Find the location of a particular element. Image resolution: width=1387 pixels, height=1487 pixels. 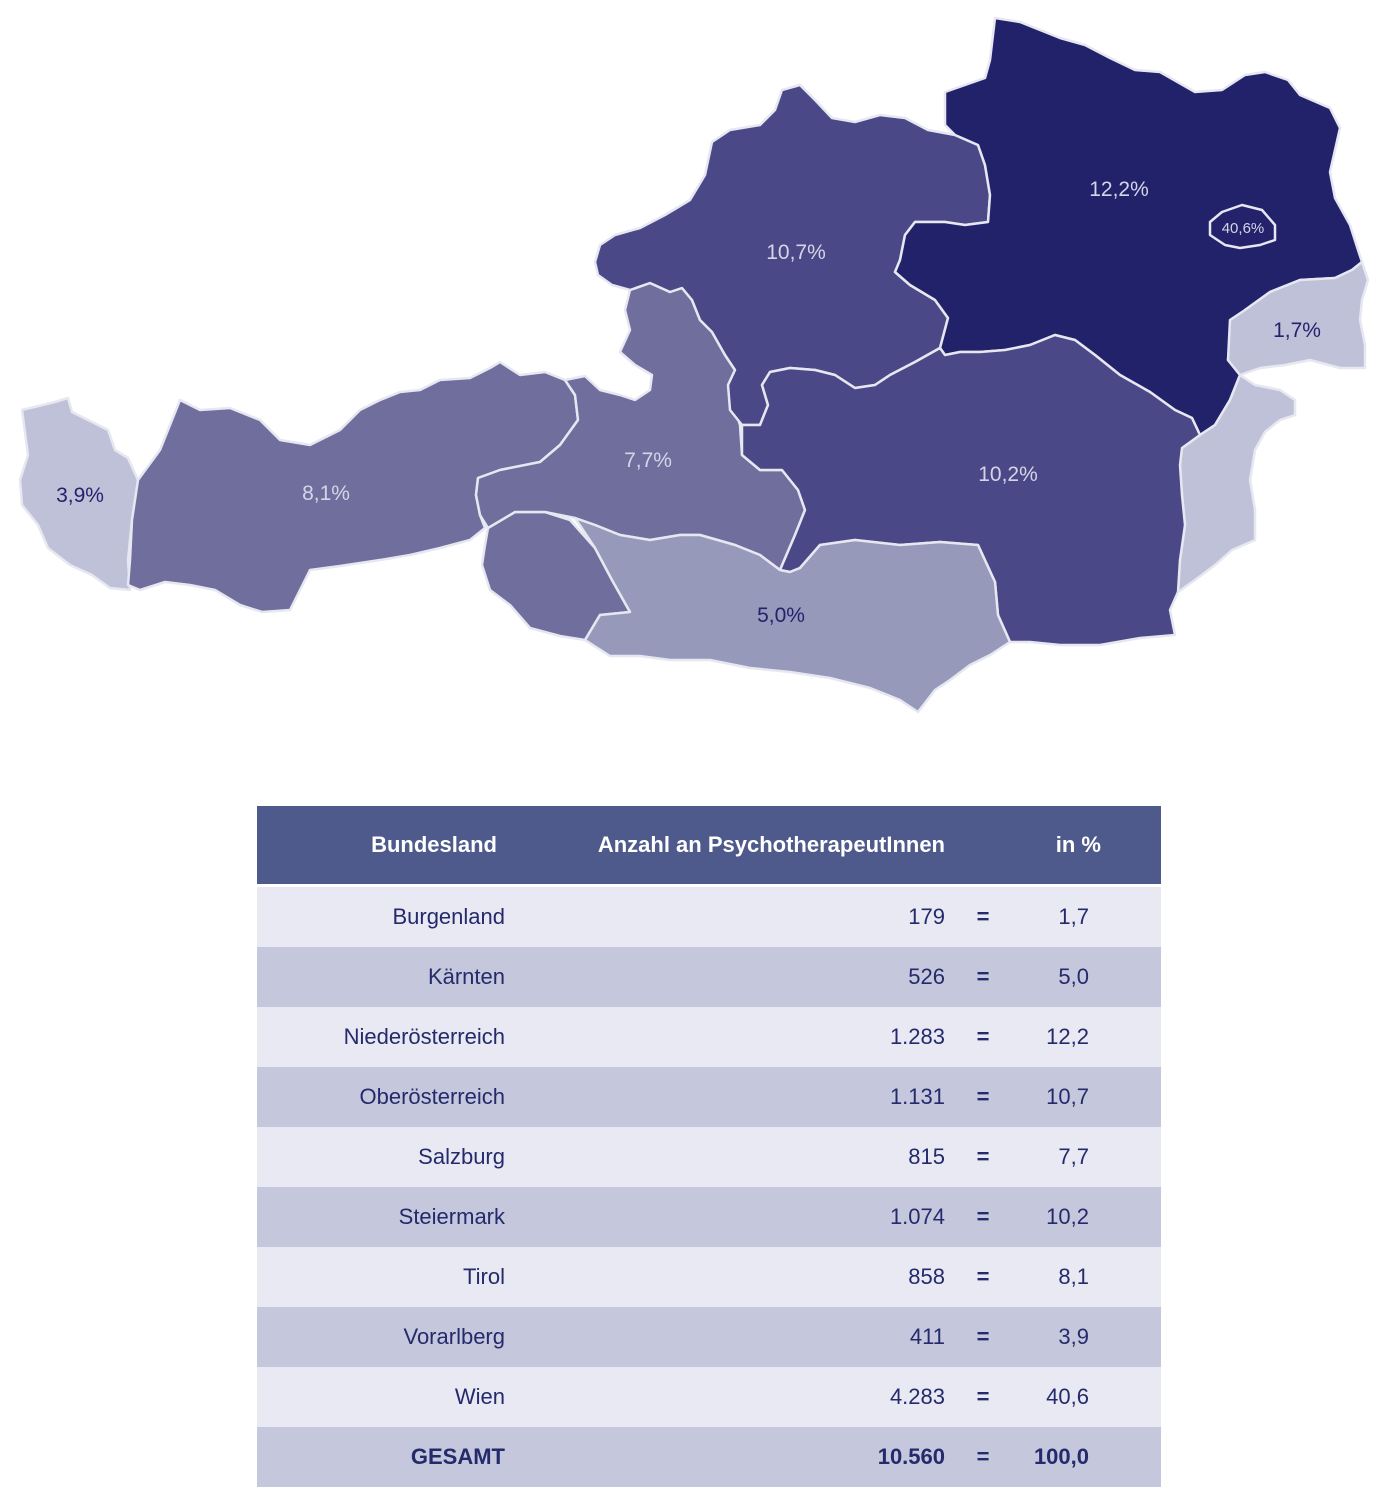

label-oberoesterreich: 10,7% is located at coordinates (796, 252).